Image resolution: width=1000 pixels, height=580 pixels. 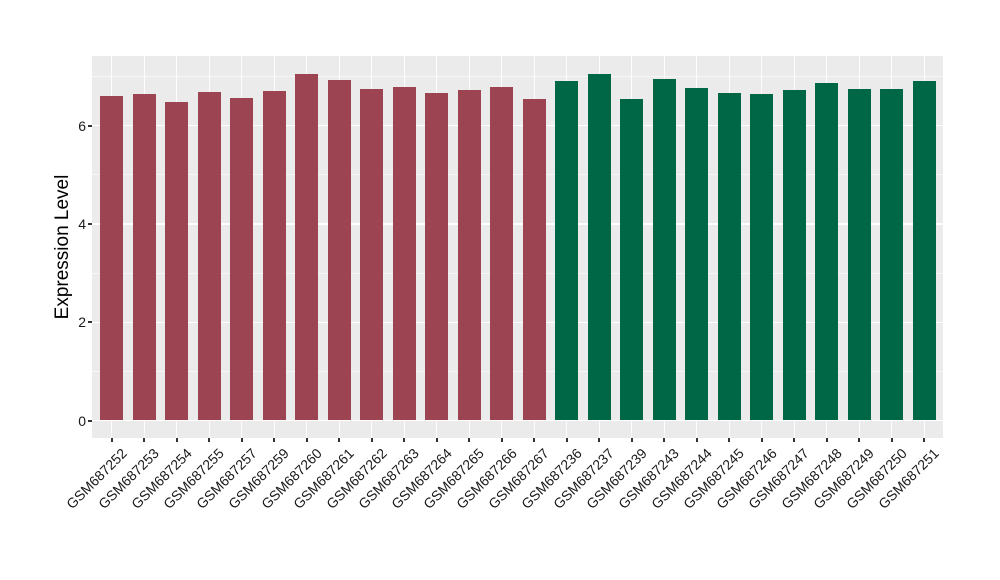 I want to click on bar-GSM687257, so click(x=241, y=259).